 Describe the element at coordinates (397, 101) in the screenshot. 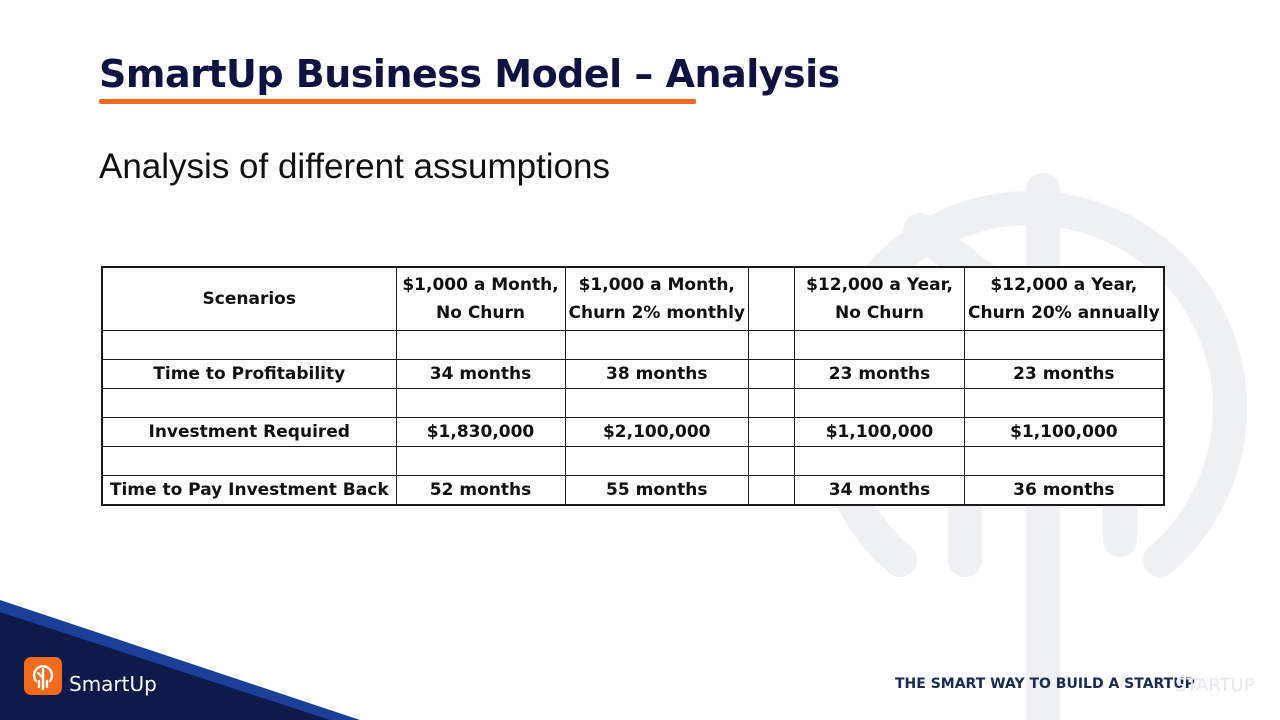

I see `title-underline` at that location.